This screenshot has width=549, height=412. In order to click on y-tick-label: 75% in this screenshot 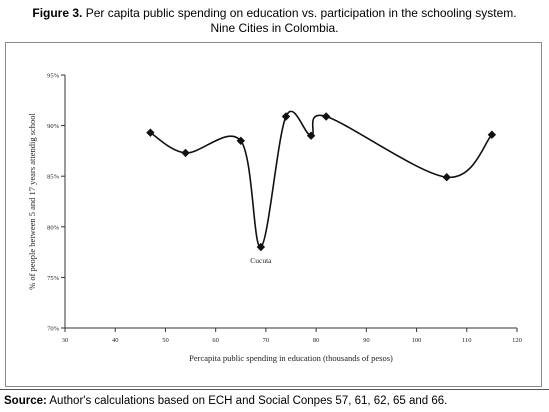, I will do `click(53, 278)`.